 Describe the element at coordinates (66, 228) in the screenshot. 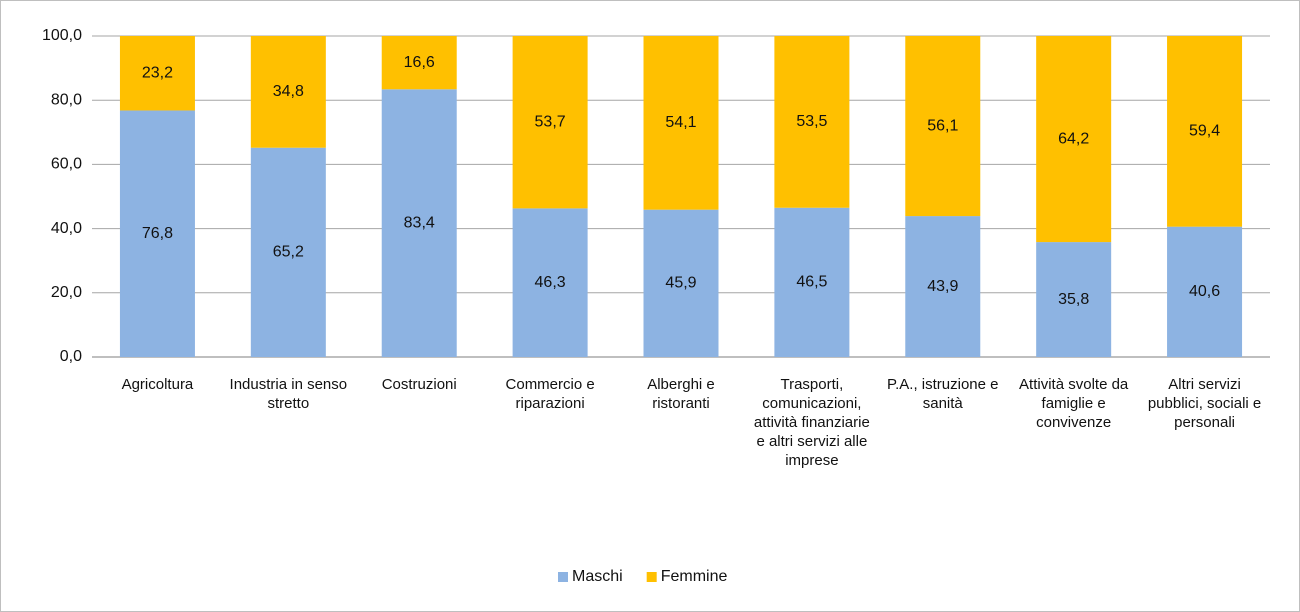

I see `y-tick-label: 40,0` at that location.